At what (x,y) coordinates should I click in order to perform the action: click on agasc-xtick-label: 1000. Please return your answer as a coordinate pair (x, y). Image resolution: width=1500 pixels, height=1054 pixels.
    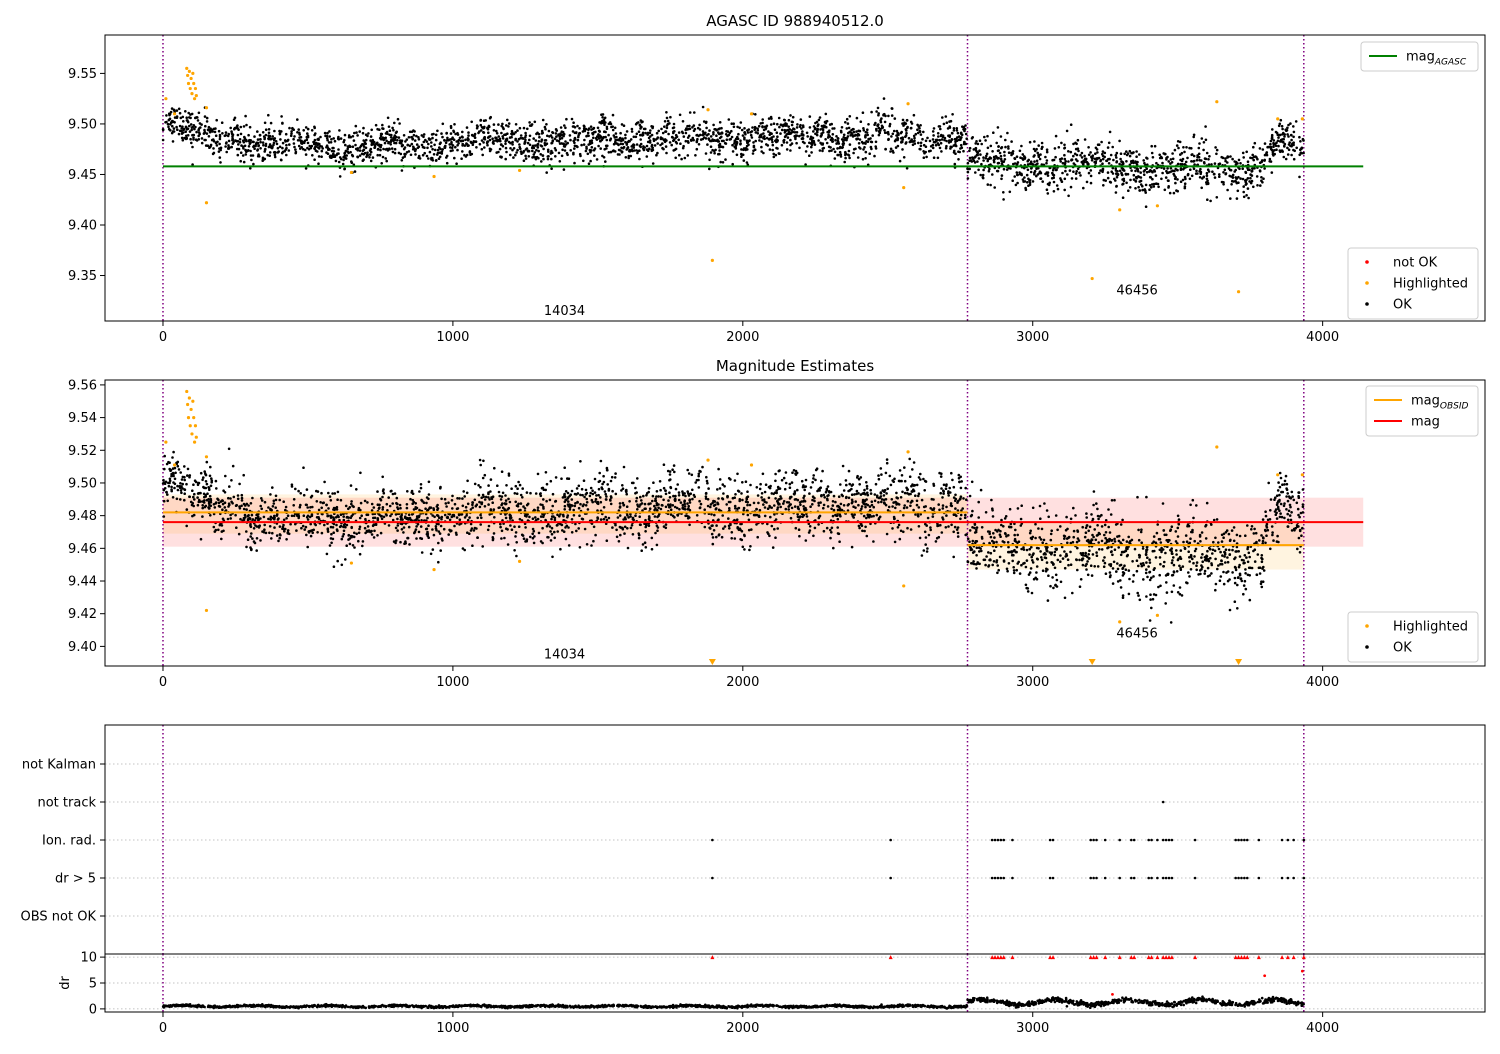
    Looking at the image, I should click on (452, 337).